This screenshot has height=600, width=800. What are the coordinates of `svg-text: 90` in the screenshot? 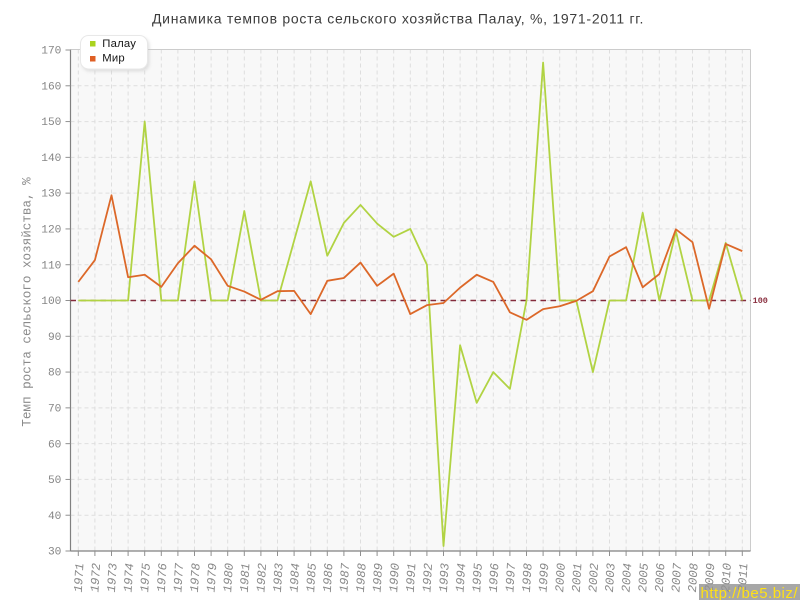 It's located at (55, 338).